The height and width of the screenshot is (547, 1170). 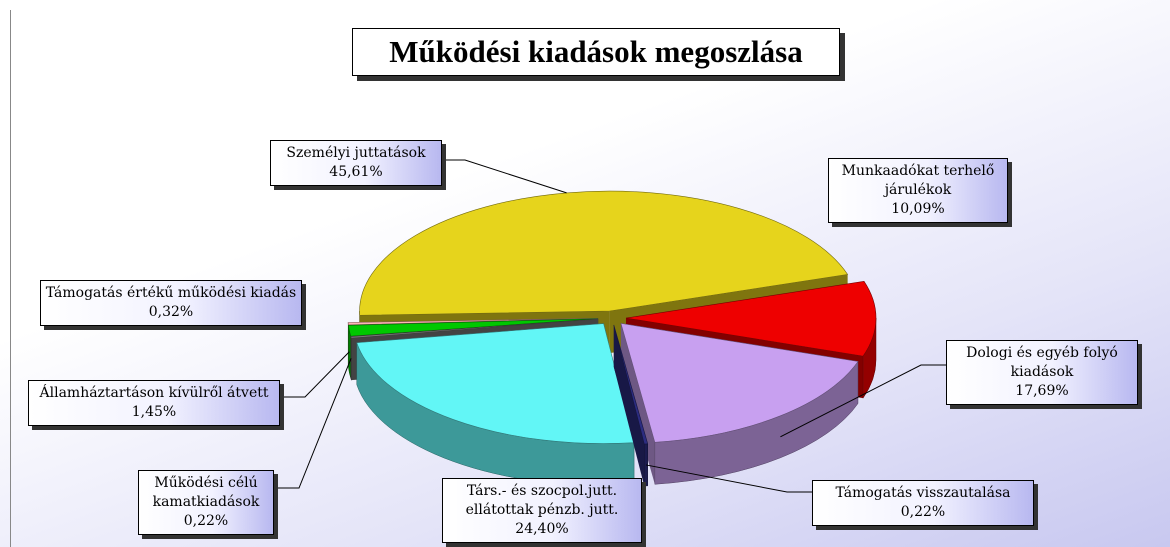 What do you see at coordinates (923, 503) in the screenshot?
I see `slice-label: Támogatás visszautalása 0,22%` at bounding box center [923, 503].